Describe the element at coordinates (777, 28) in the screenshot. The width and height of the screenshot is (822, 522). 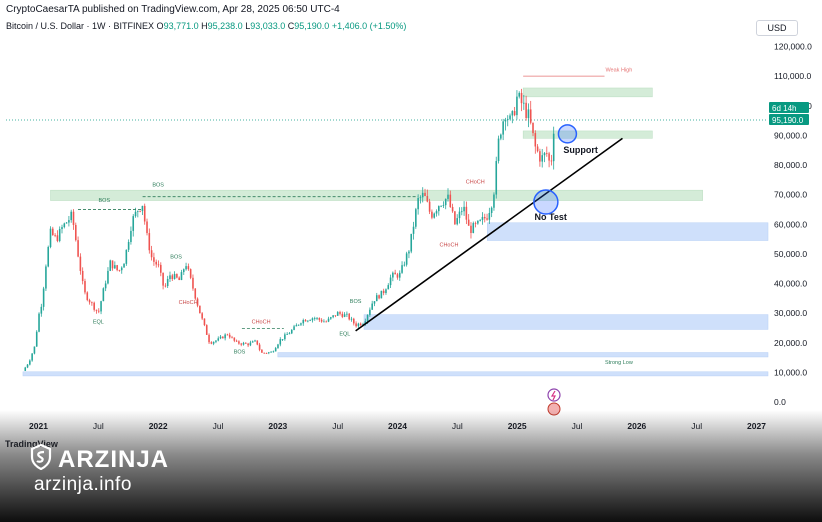
I see `currency-button: USD` at that location.